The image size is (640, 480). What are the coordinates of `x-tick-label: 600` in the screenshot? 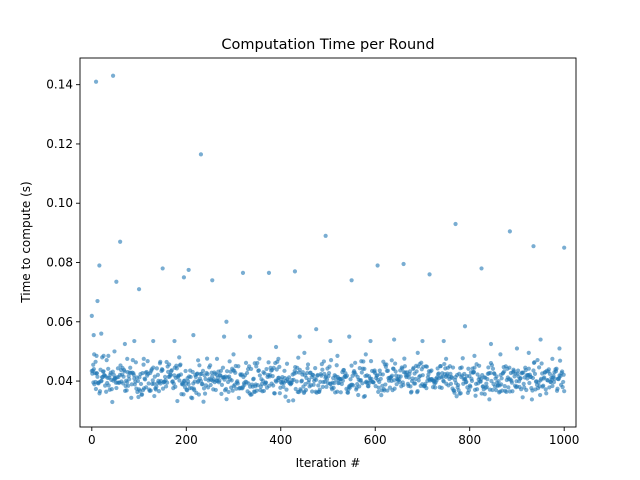 It's located at (375, 440).